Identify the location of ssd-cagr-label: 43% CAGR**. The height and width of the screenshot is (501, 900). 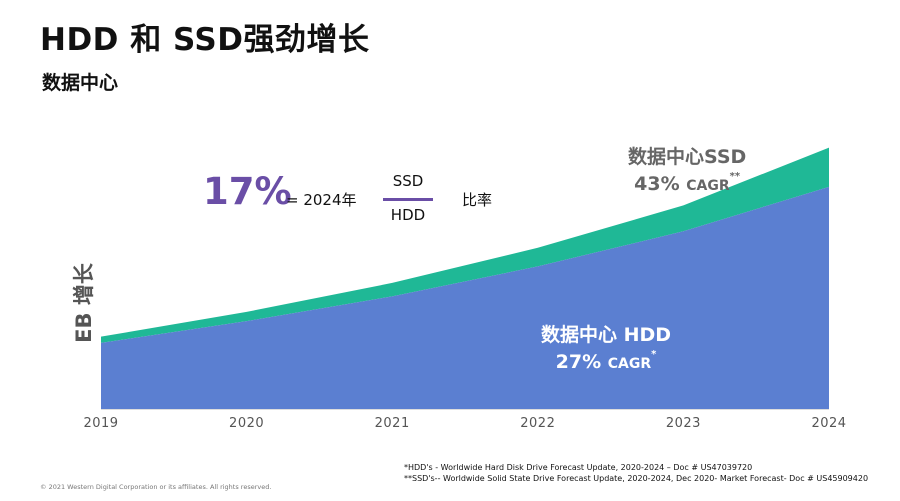
(687, 183).